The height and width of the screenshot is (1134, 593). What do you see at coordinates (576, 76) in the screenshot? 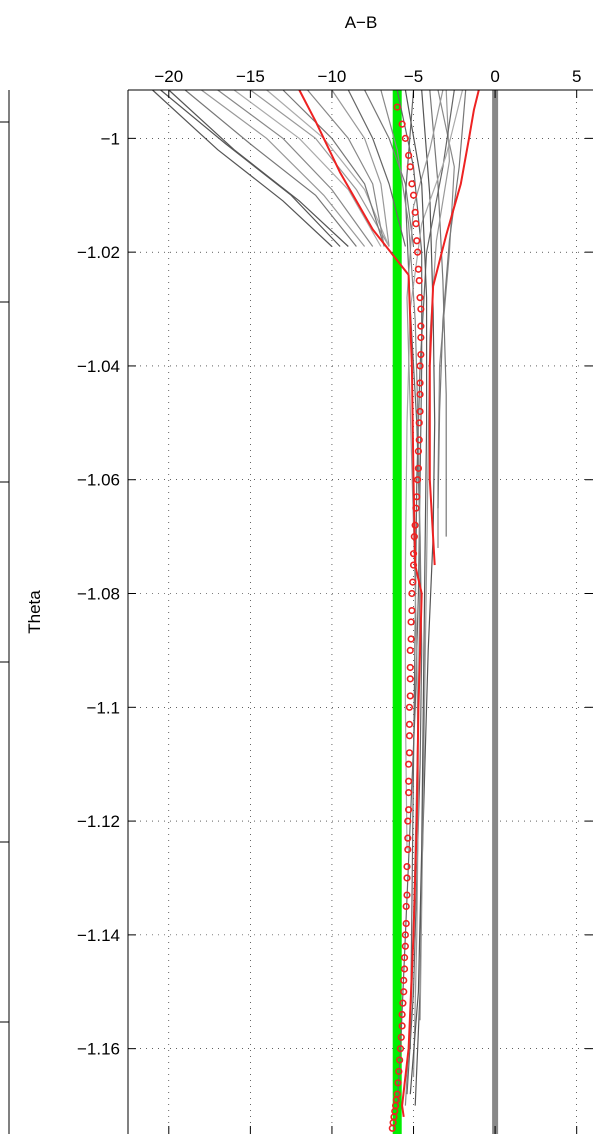
I see `x-tick-label: 5` at bounding box center [576, 76].